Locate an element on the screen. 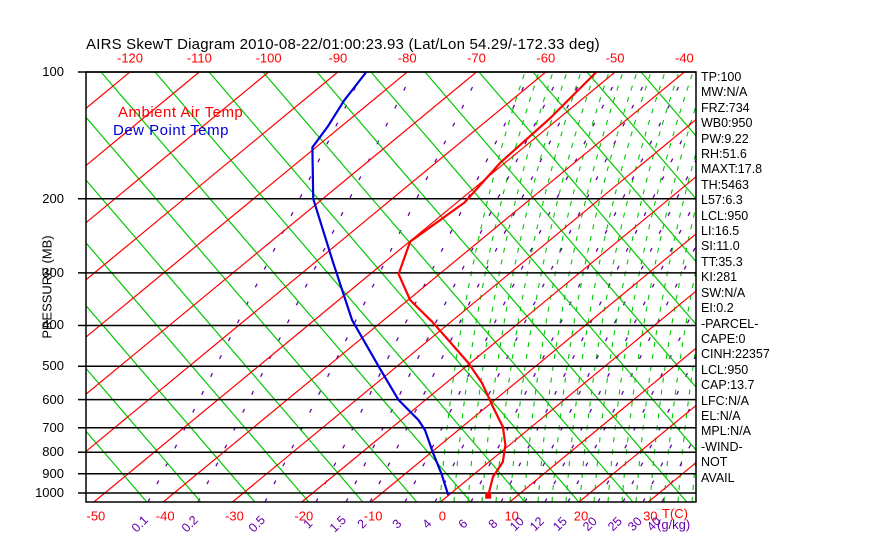  top-temp-tick: -110 is located at coordinates (199, 58).